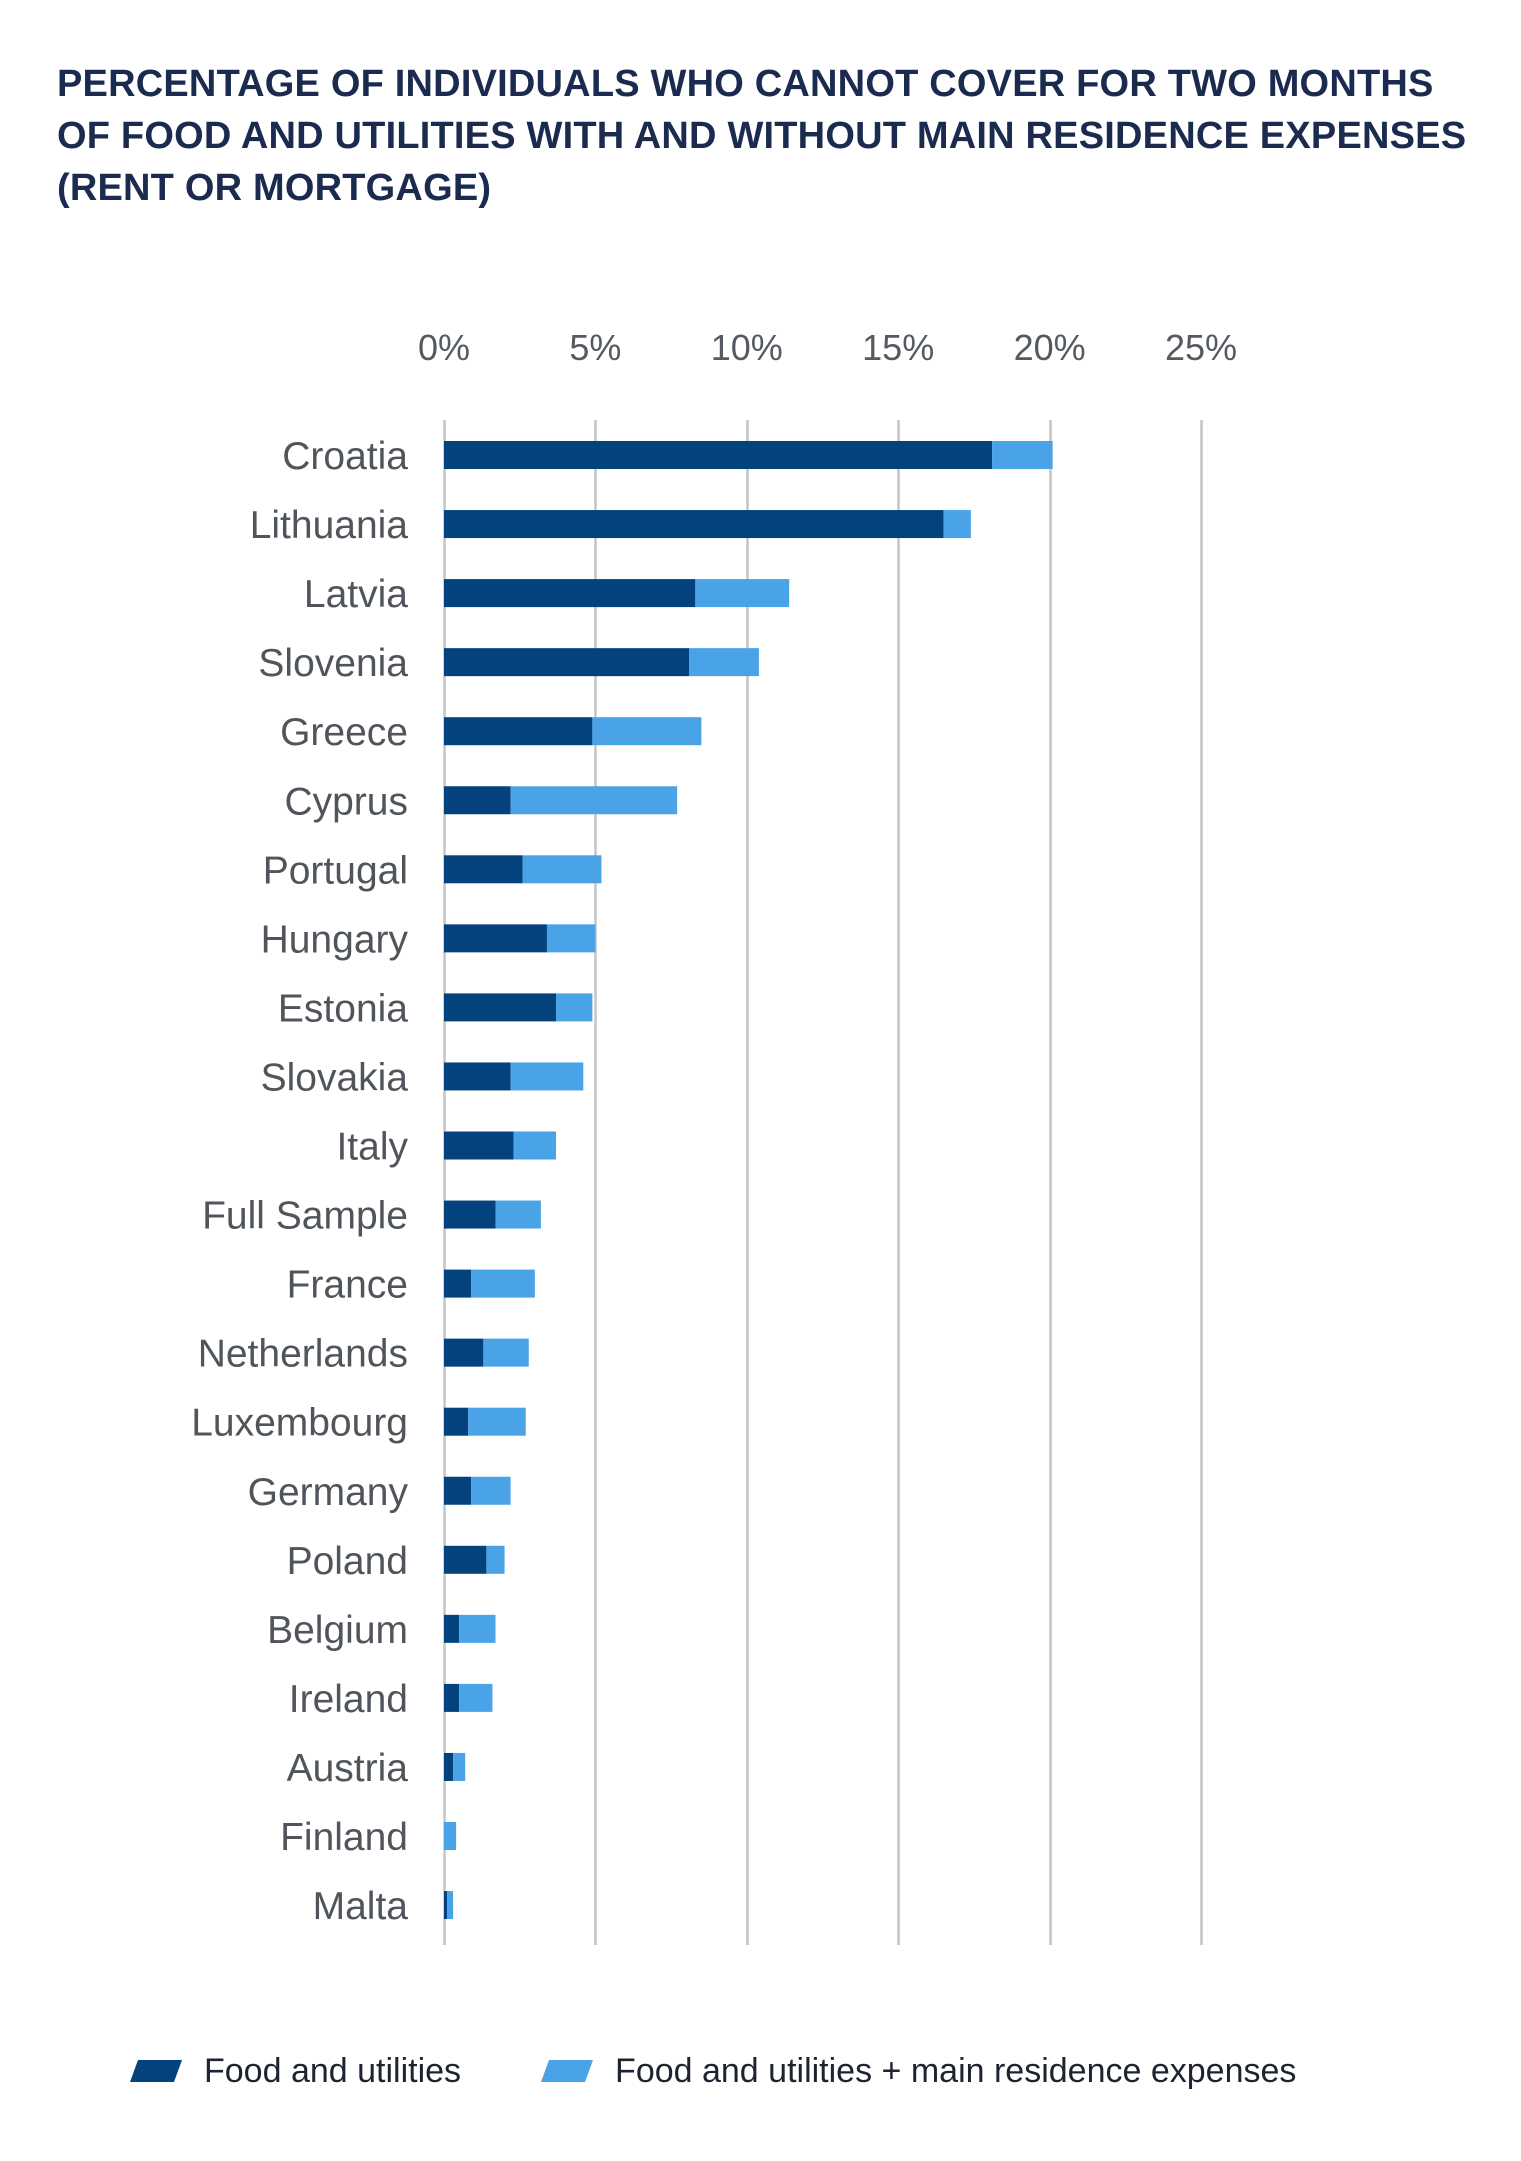  Describe the element at coordinates (898, 347) in the screenshot. I see `x-tick-label: 15%` at that location.